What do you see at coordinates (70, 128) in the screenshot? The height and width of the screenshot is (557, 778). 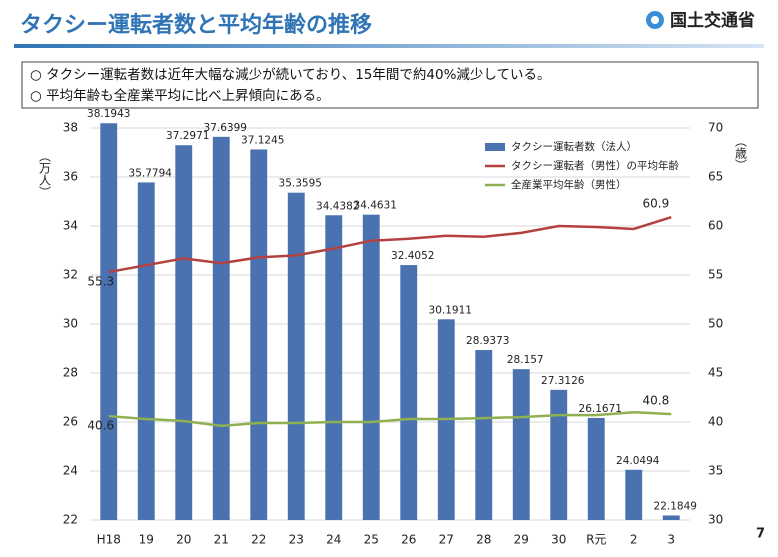 I see `y-tick-label: 38` at bounding box center [70, 128].